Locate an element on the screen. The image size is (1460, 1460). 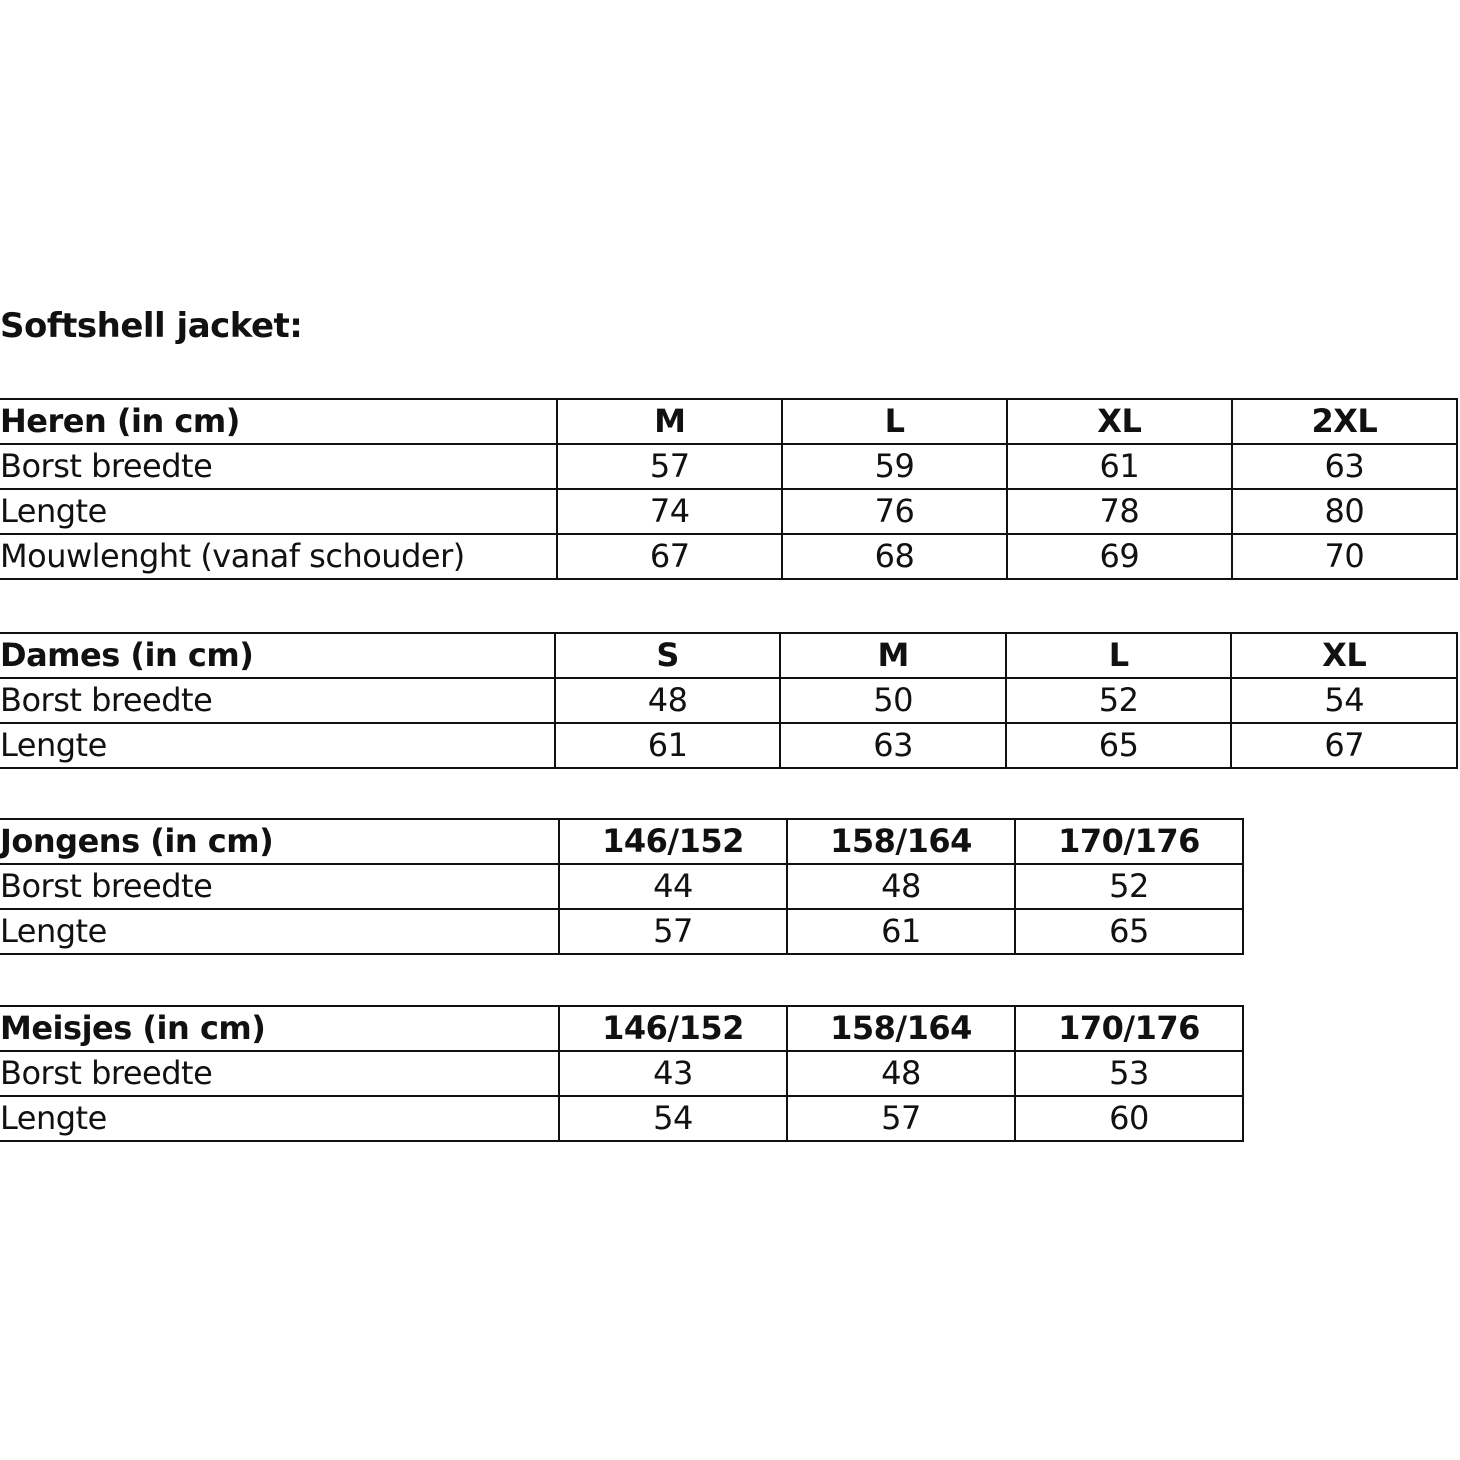
table-row: Lengte 57 61 65 is located at coordinates (622, 931).